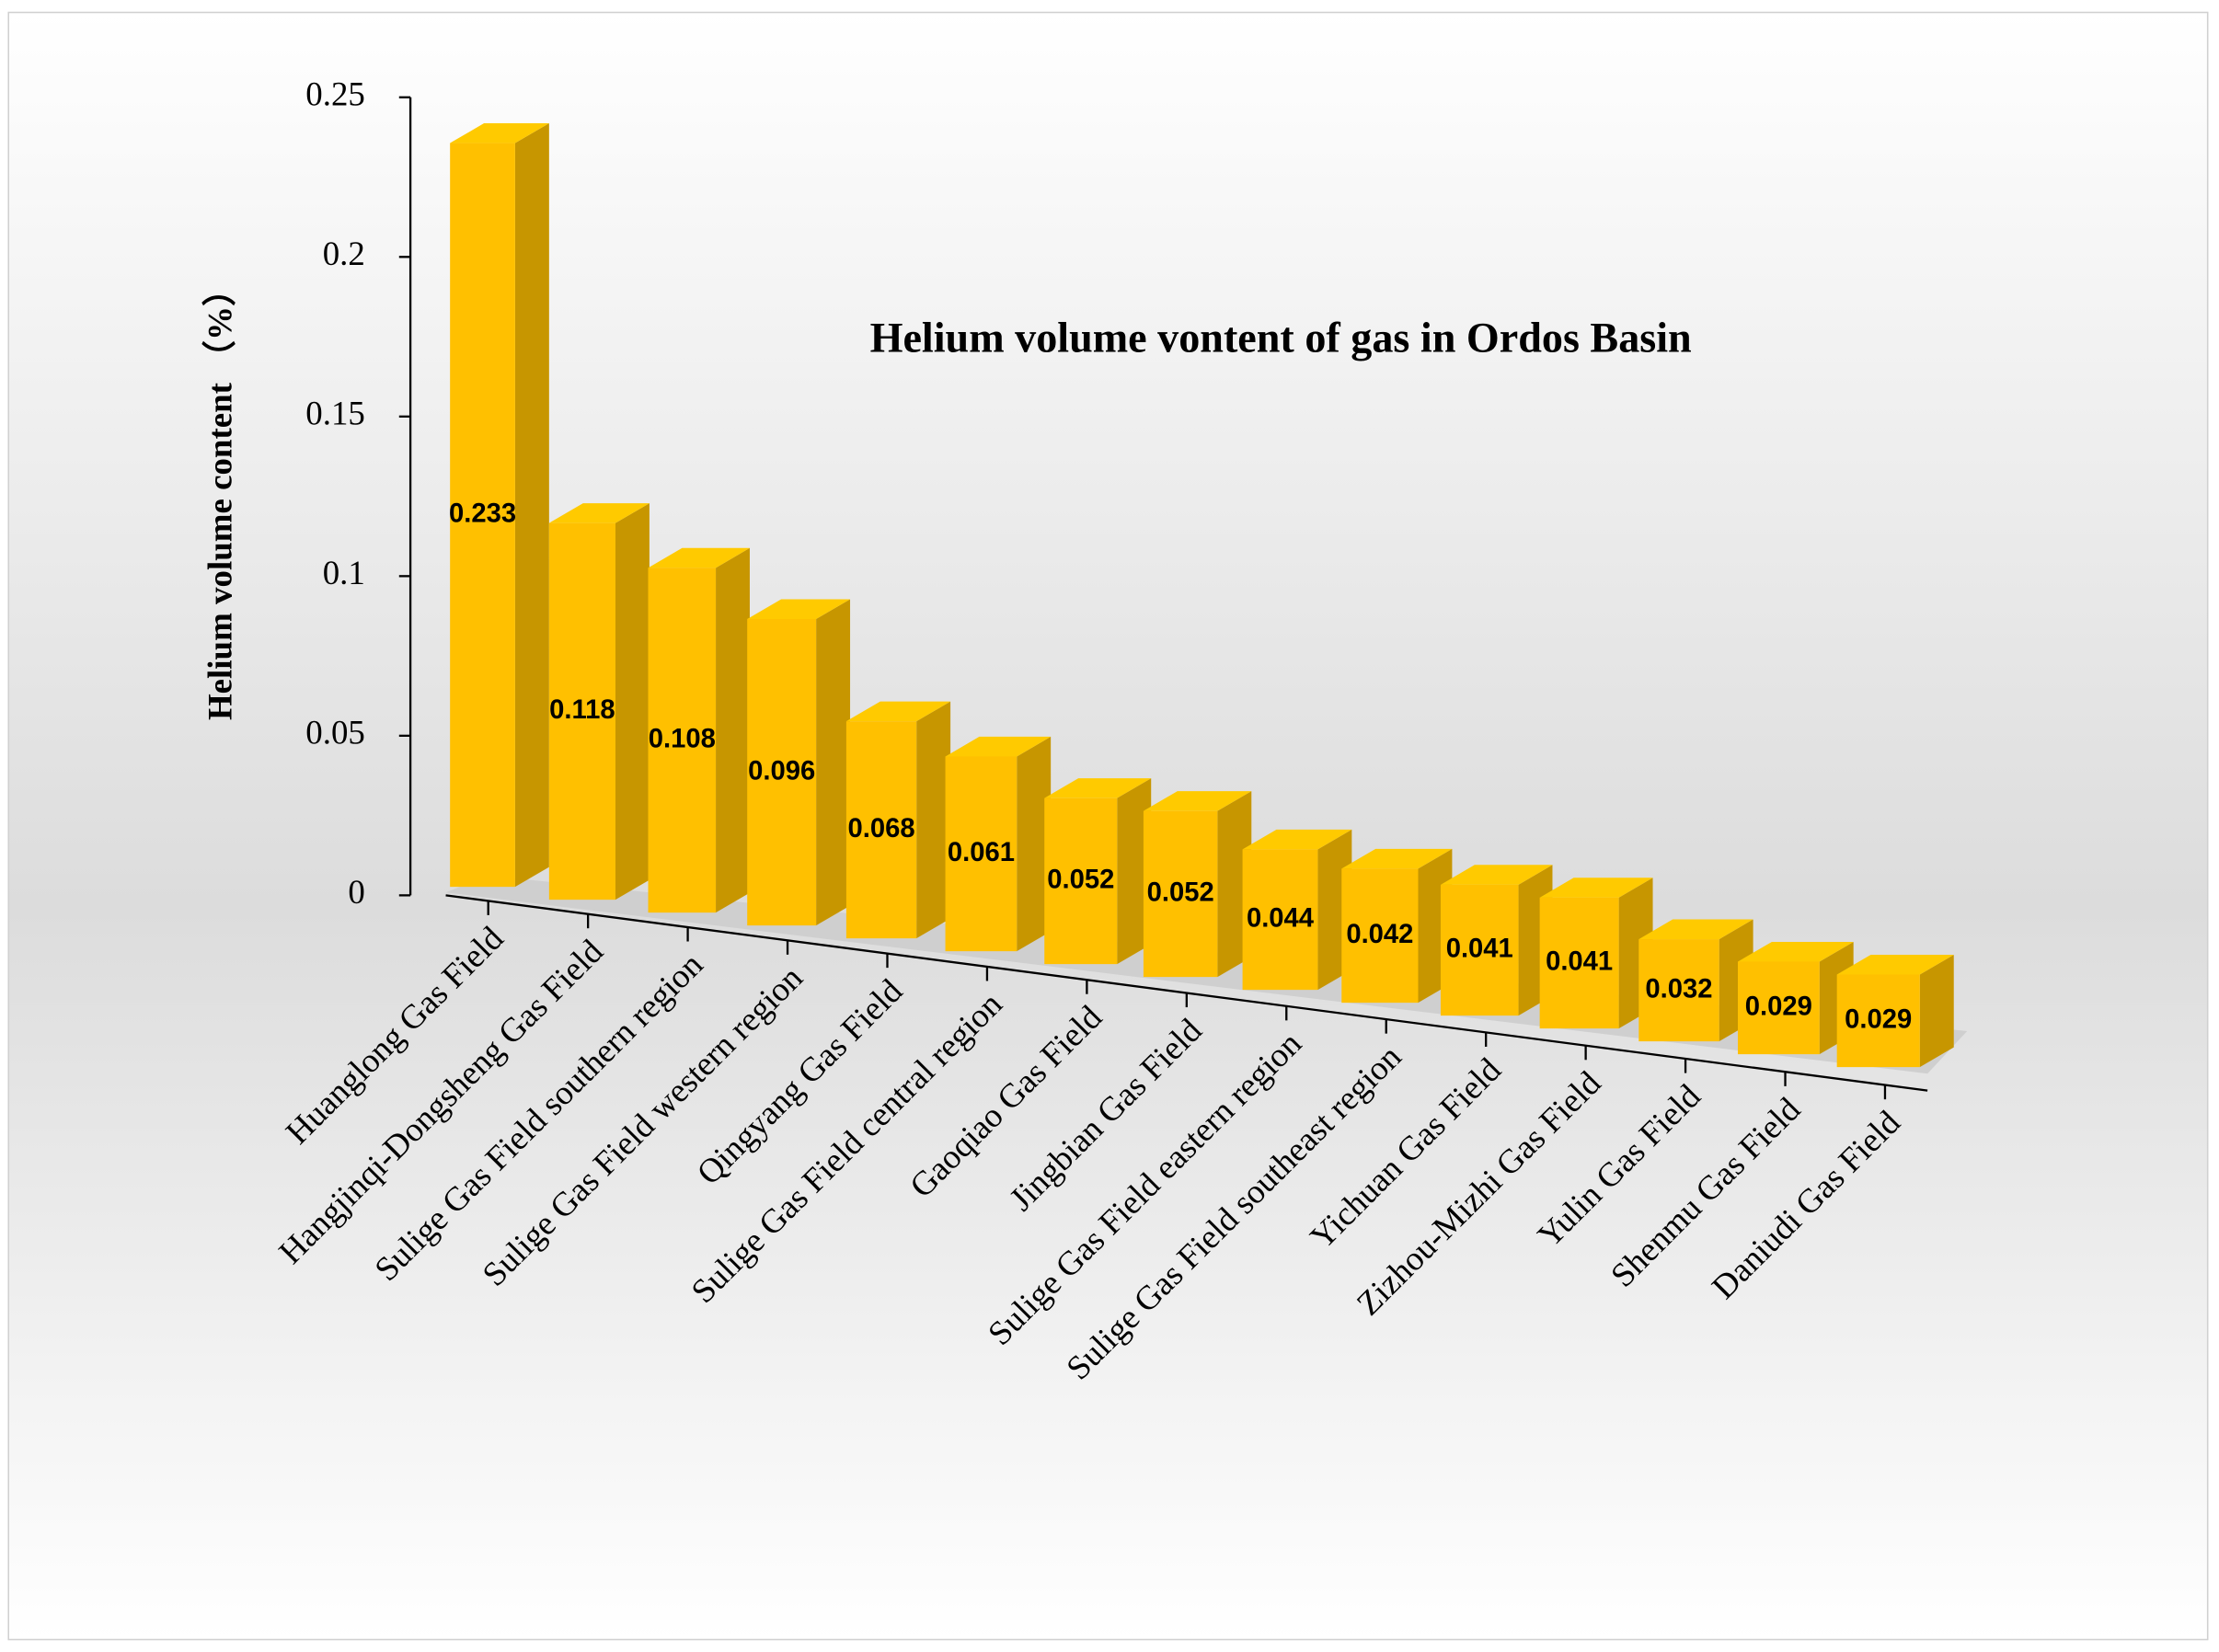 The height and width of the screenshot is (1652, 2219). I want to click on value-label: 0.032, so click(1678, 989).